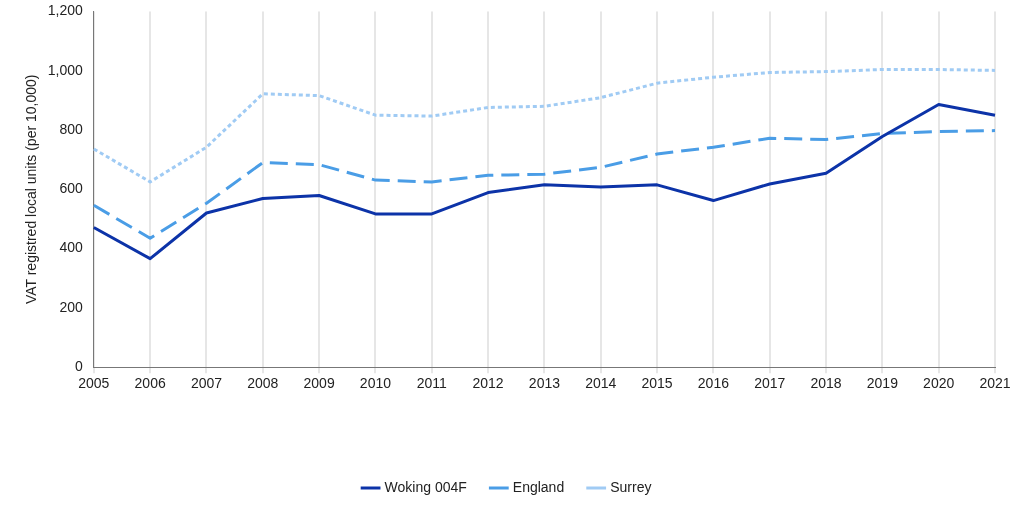  I want to click on y-tick-label: 1,000, so click(65, 69).